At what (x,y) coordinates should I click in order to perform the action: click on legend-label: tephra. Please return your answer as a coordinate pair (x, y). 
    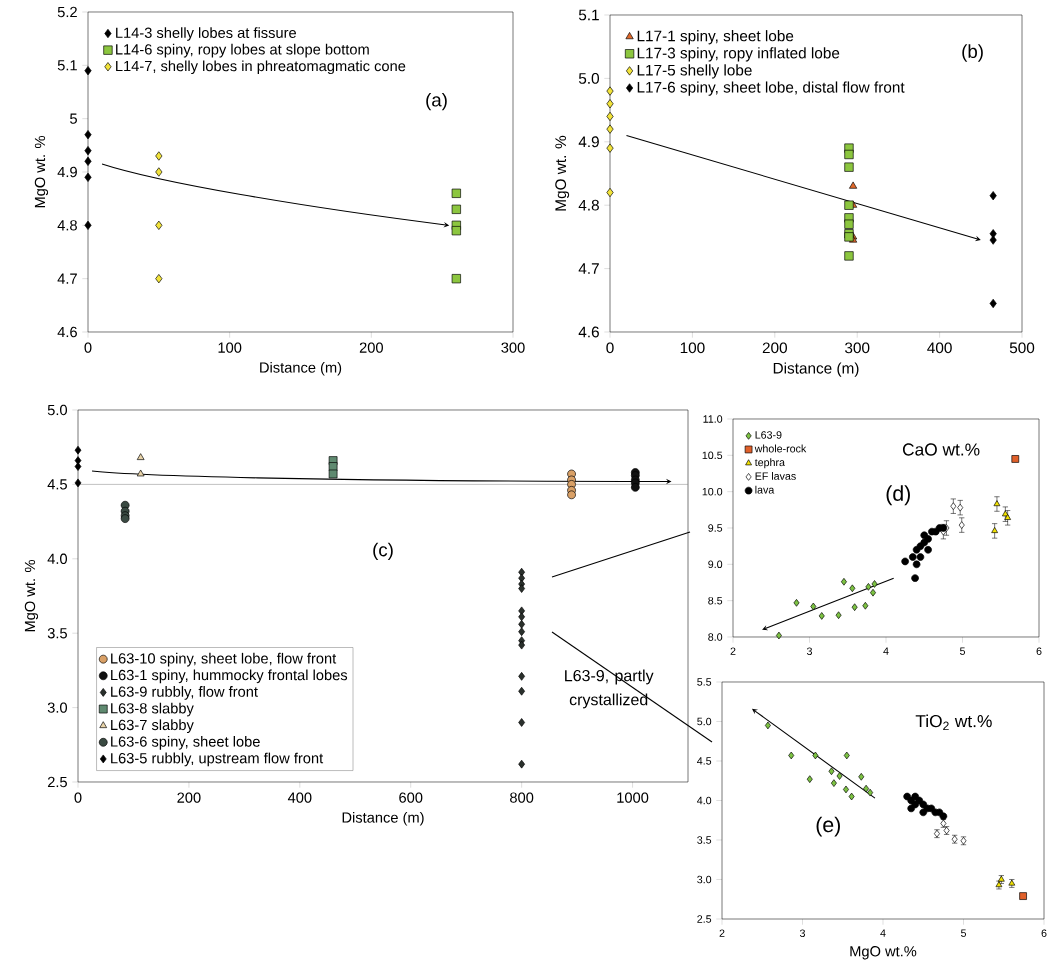
    Looking at the image, I should click on (769, 463).